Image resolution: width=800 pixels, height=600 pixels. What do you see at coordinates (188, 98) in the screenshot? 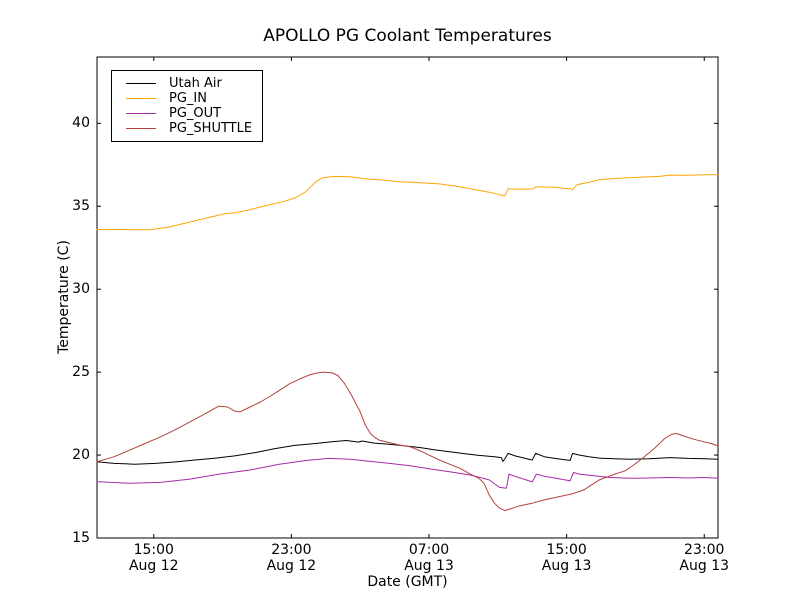
I see `legend-label: PG_IN` at bounding box center [188, 98].